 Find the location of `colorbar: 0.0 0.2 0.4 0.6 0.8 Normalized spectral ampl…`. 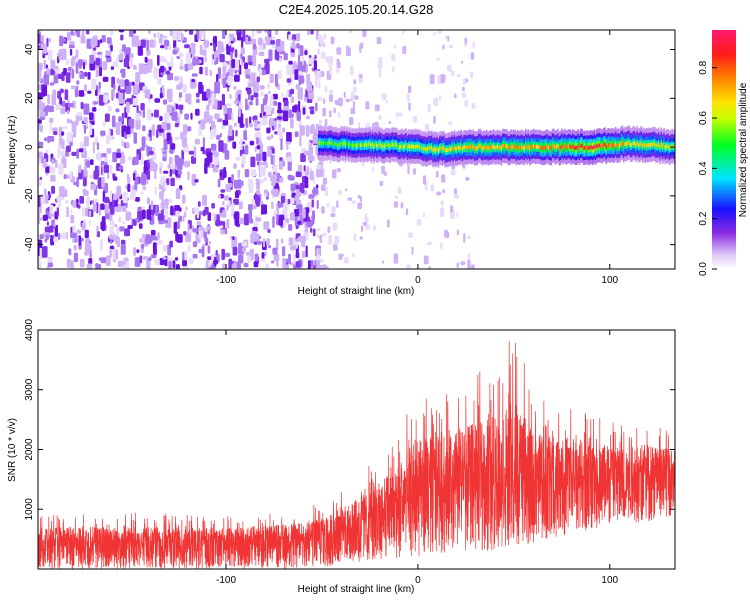

colorbar: 0.0 0.2 0.4 0.6 0.8 Normalized spectral ampl… is located at coordinates (723, 153).